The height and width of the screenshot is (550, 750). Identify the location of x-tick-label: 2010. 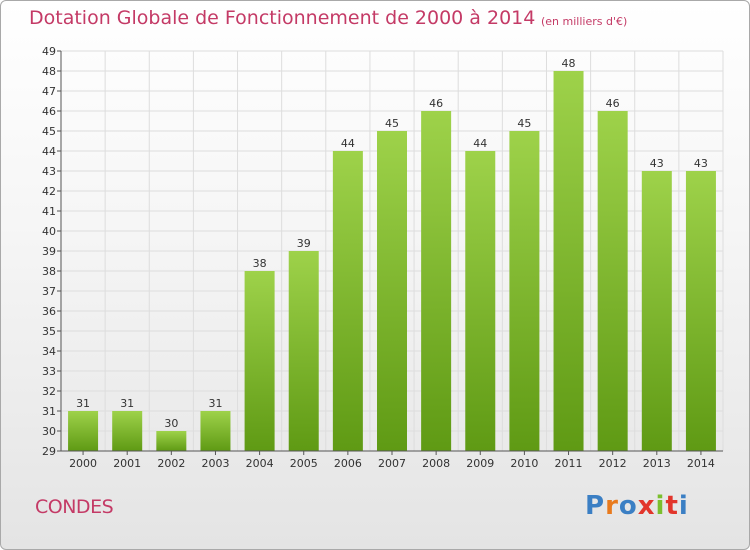
(524, 463).